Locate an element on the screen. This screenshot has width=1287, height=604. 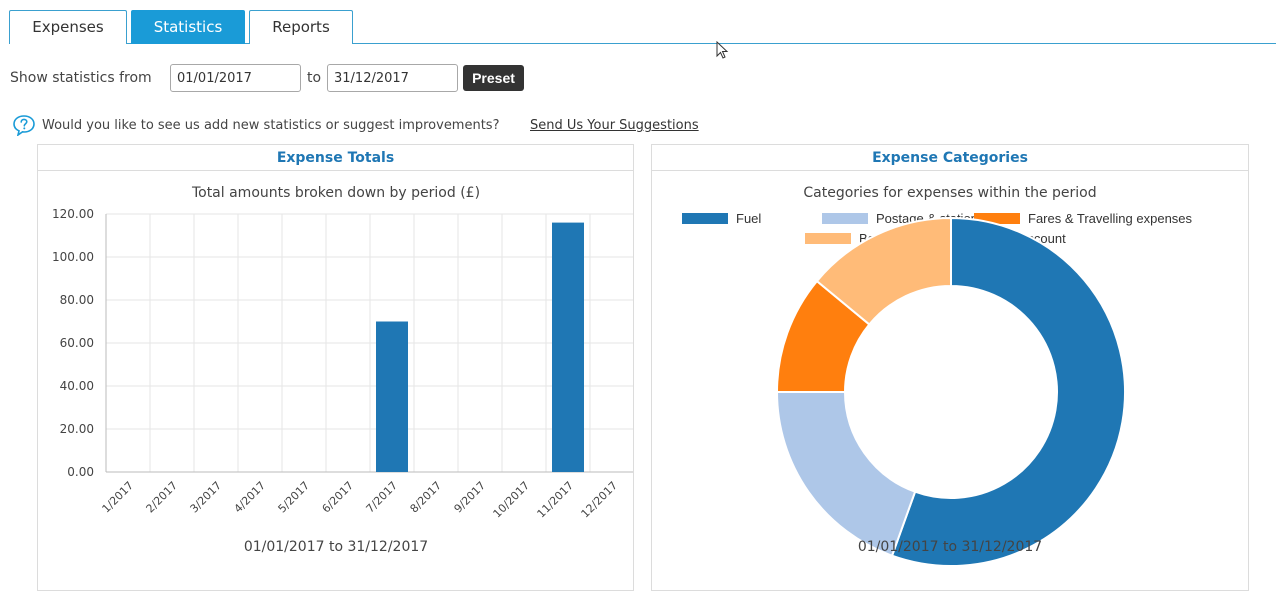
legend-label: Fares & Travelling expenses is located at coordinates (1110, 218).